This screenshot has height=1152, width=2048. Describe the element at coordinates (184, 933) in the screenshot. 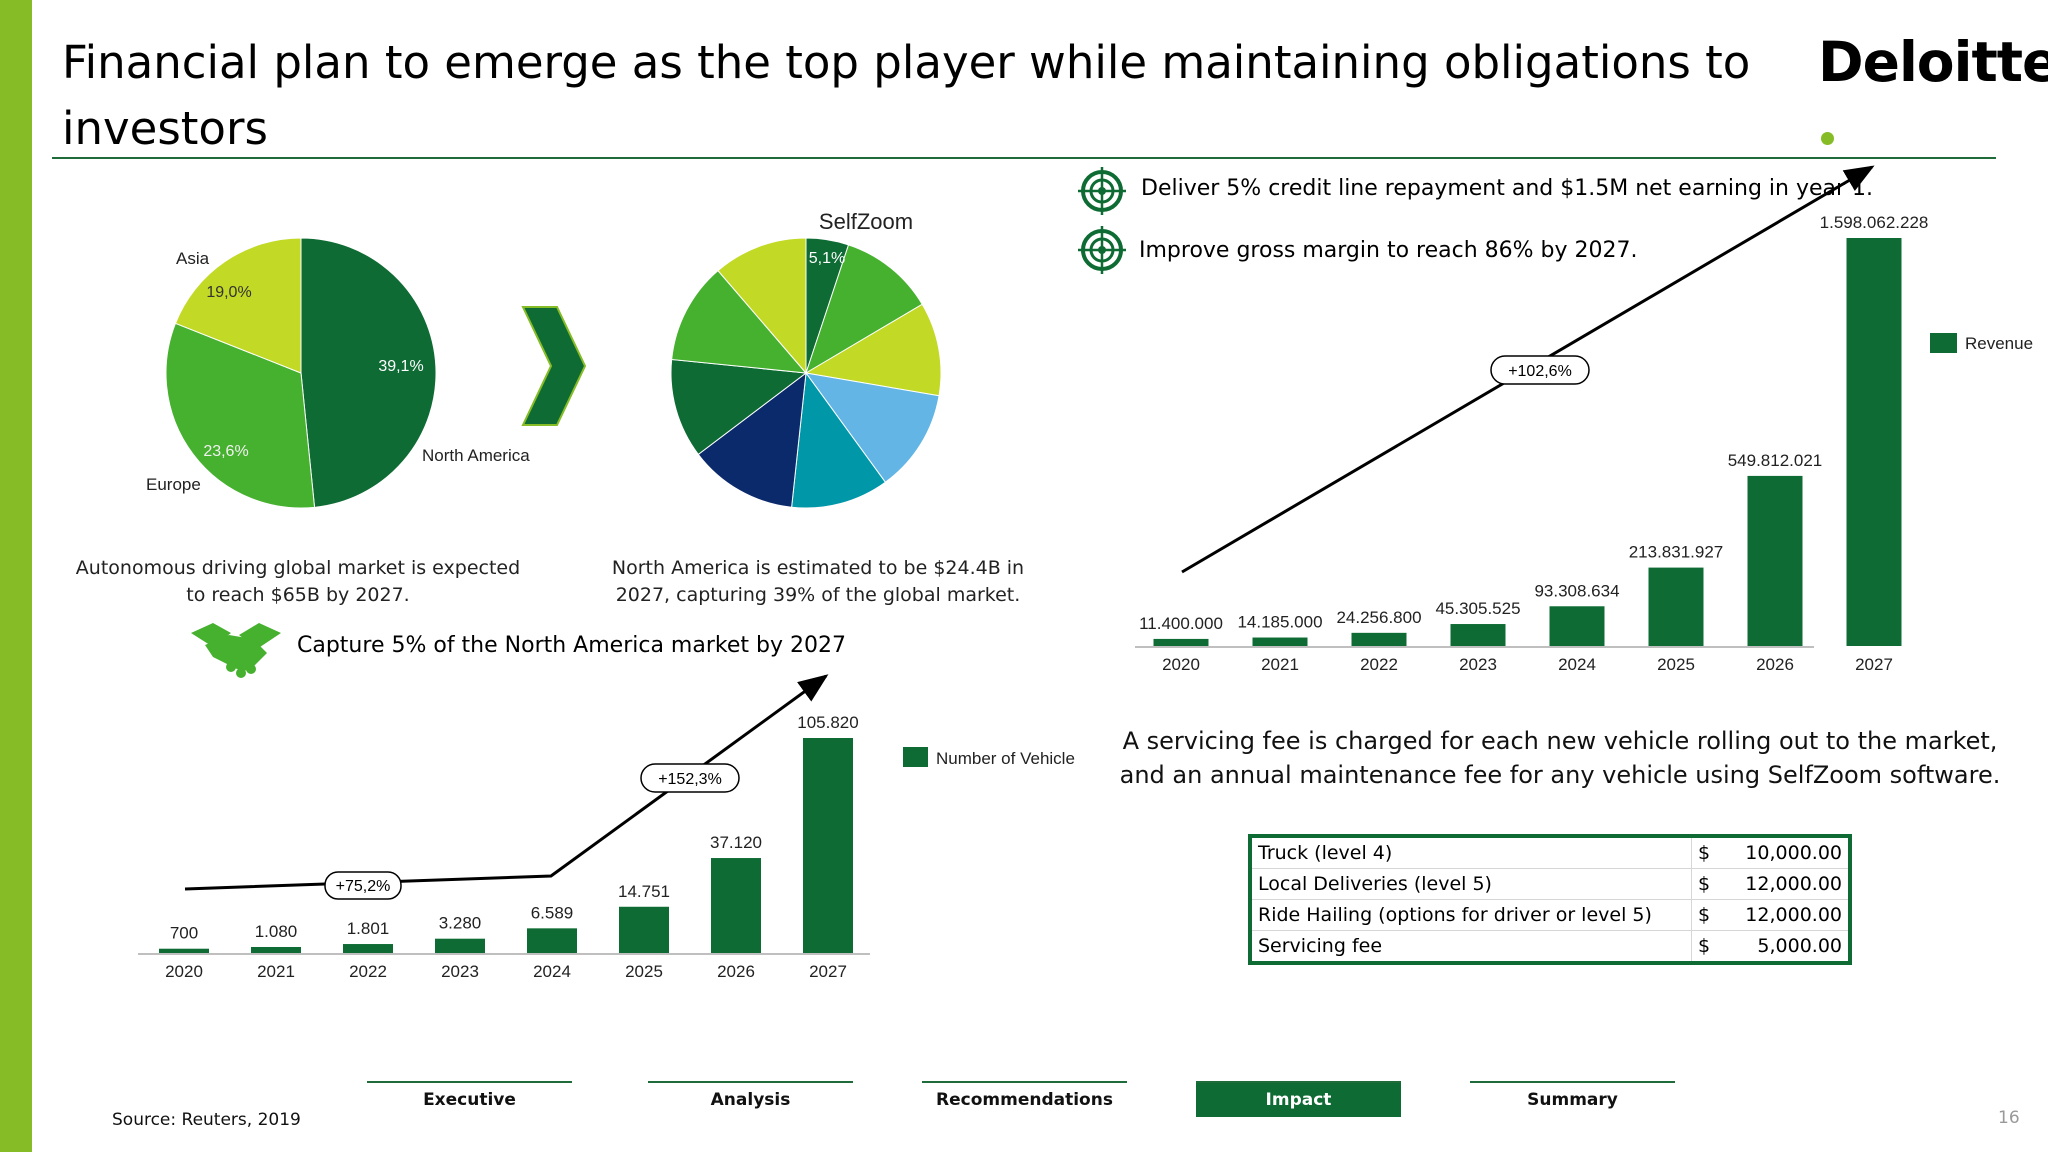

I see `vehicle-value-label: 700` at that location.